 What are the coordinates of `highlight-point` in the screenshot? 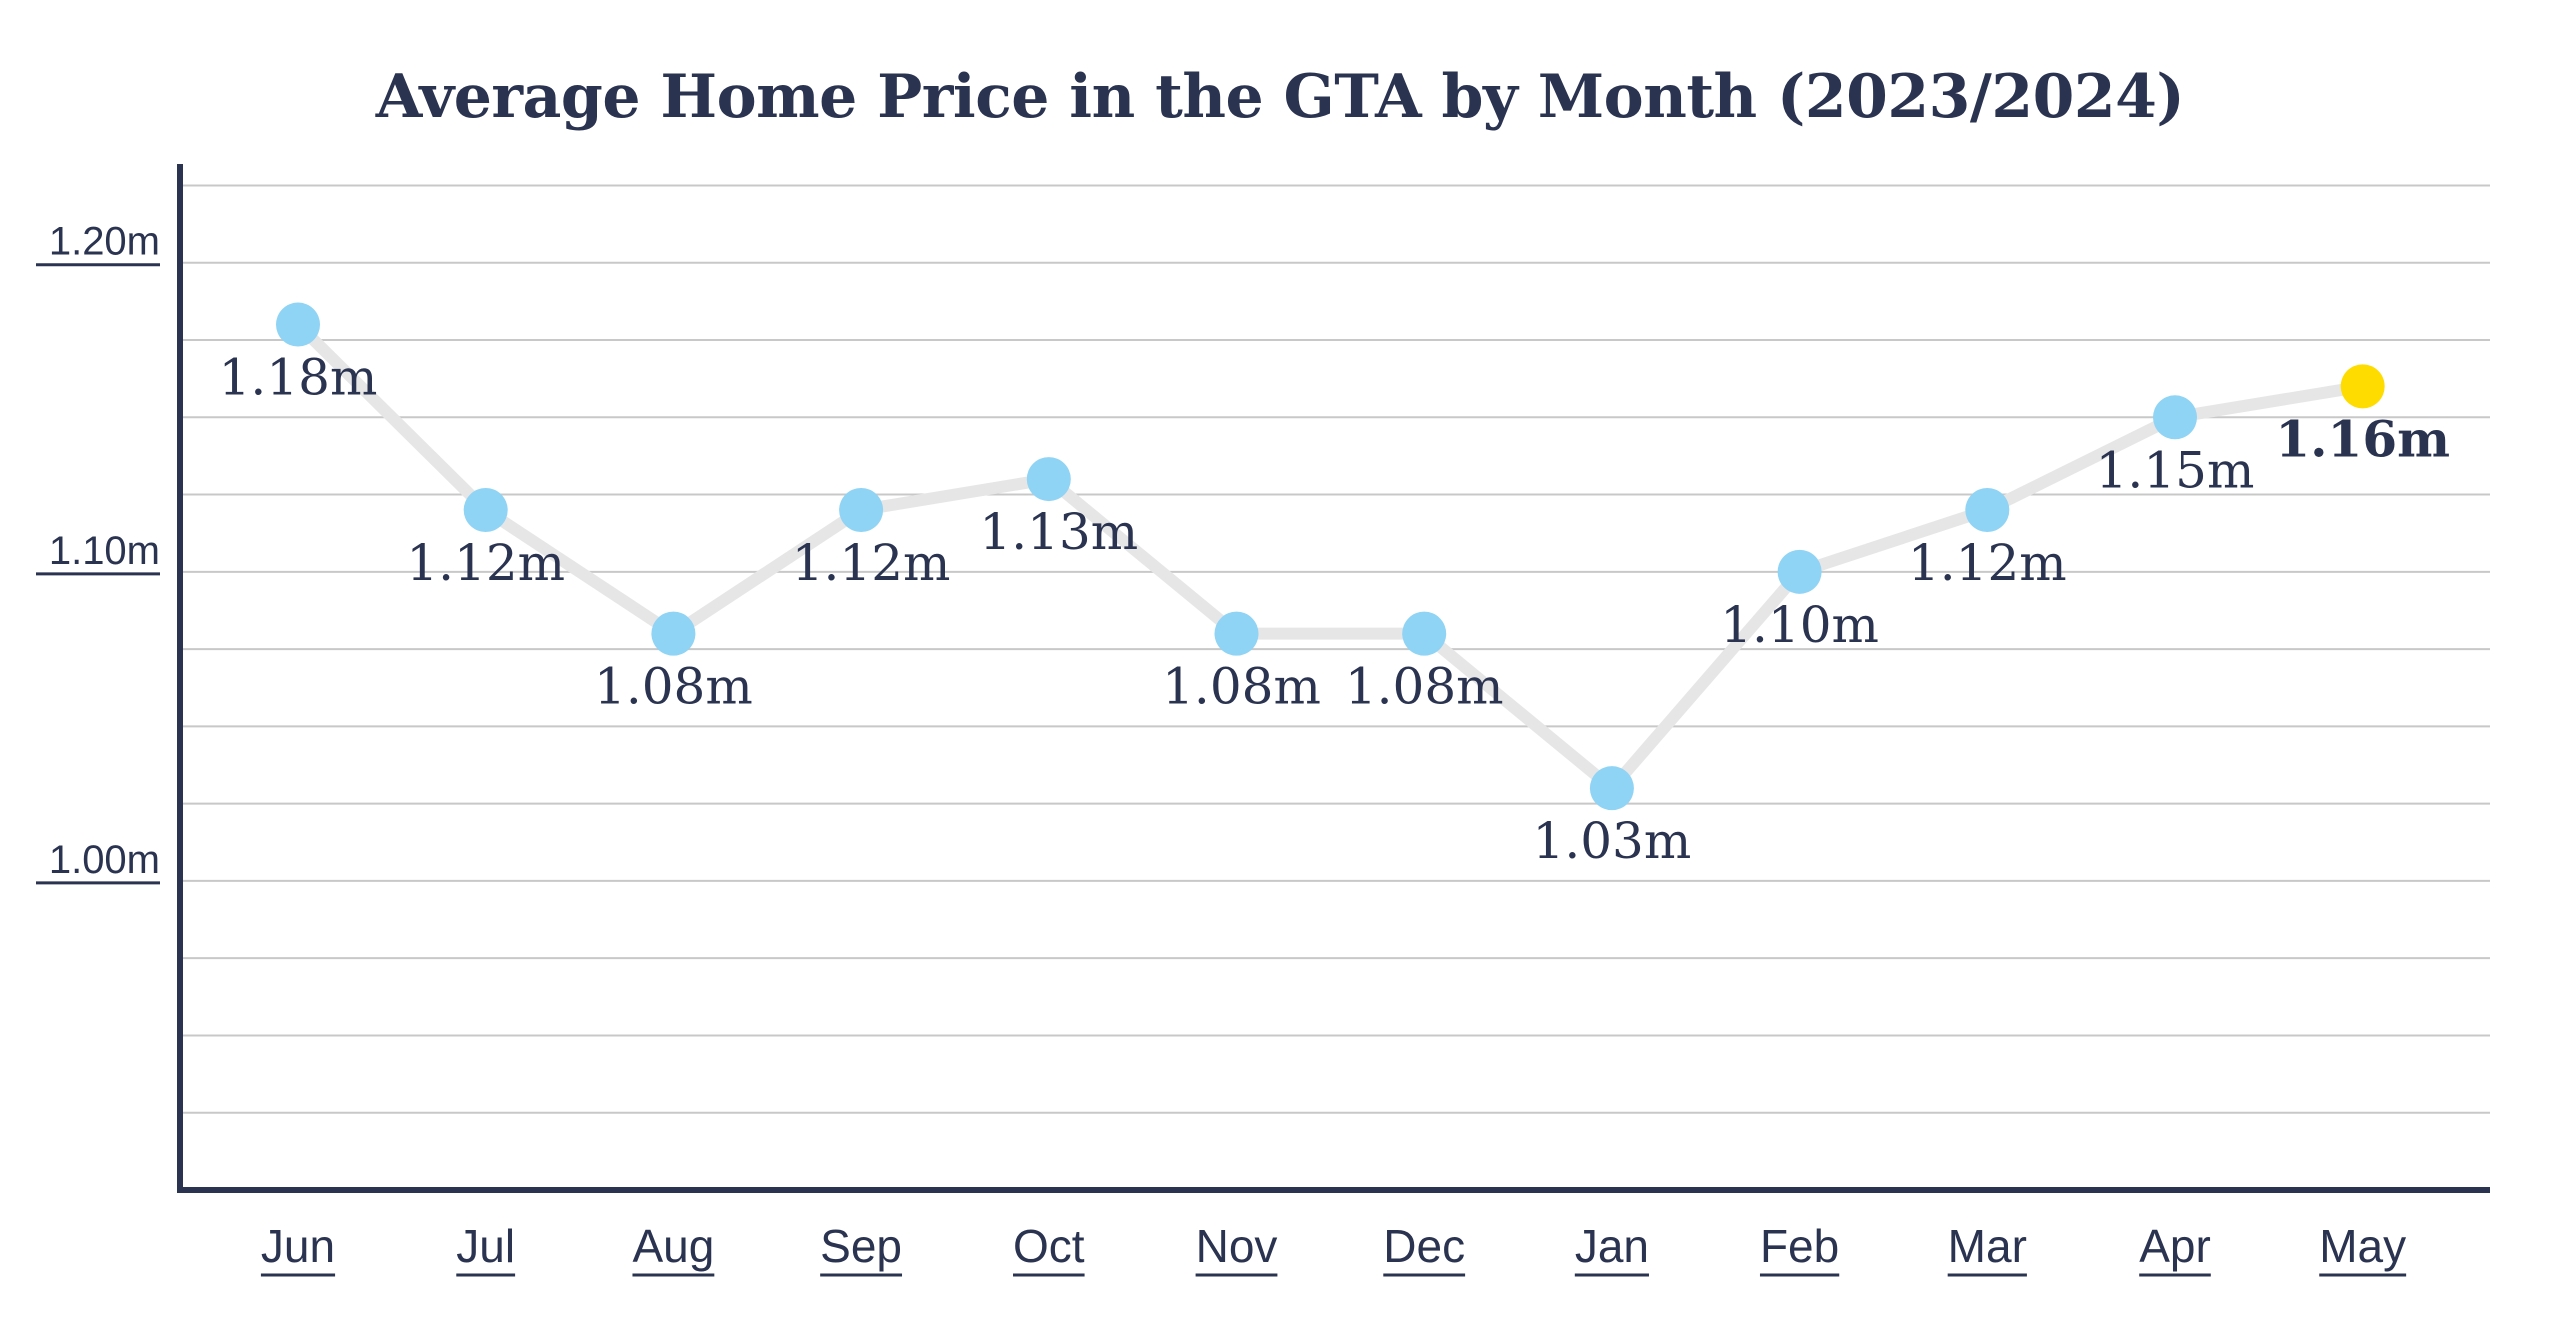 It's located at (2362, 386).